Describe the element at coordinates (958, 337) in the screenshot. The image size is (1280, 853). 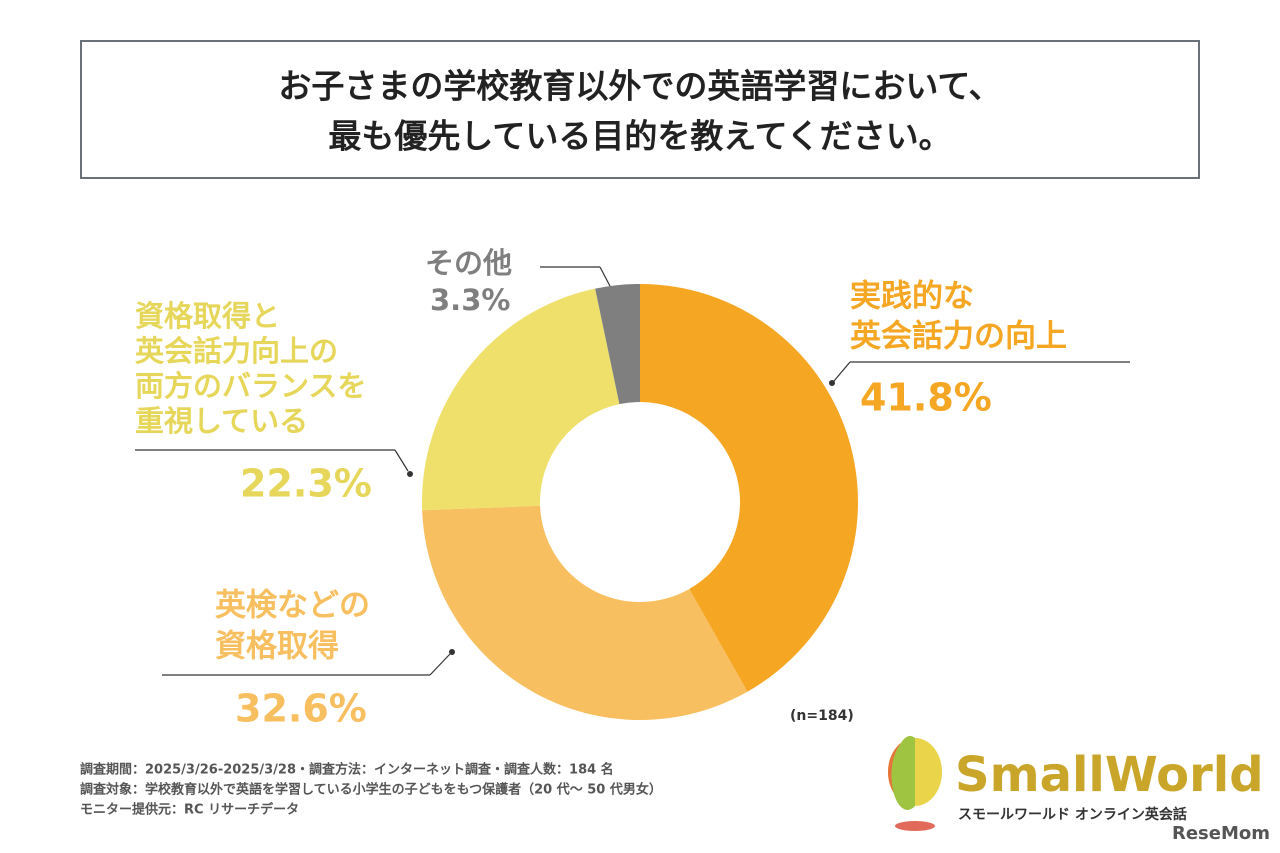
I see `category-label: 英会話力の向上` at that location.